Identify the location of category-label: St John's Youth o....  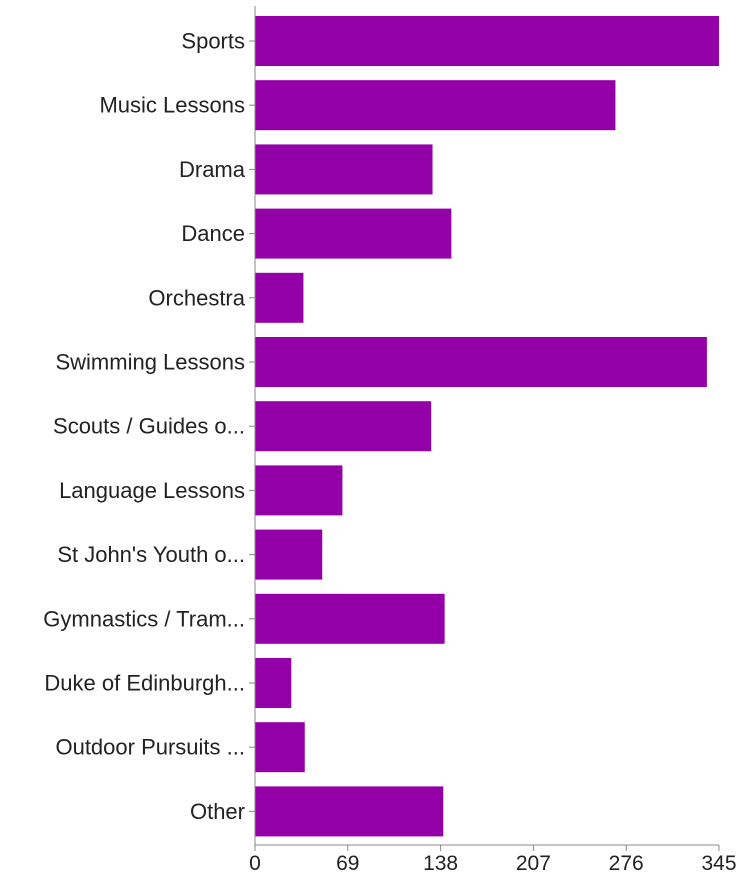
(151, 554).